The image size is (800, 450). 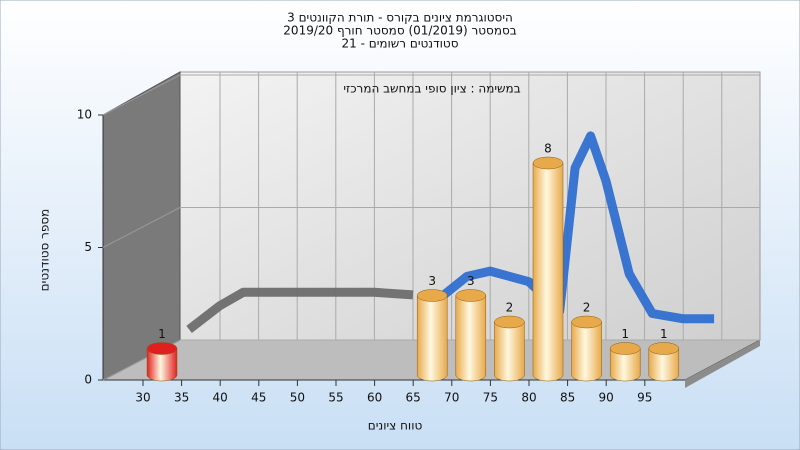 What do you see at coordinates (395, 426) in the screenshot?
I see `x-axis-label: טווח ציונים` at bounding box center [395, 426].